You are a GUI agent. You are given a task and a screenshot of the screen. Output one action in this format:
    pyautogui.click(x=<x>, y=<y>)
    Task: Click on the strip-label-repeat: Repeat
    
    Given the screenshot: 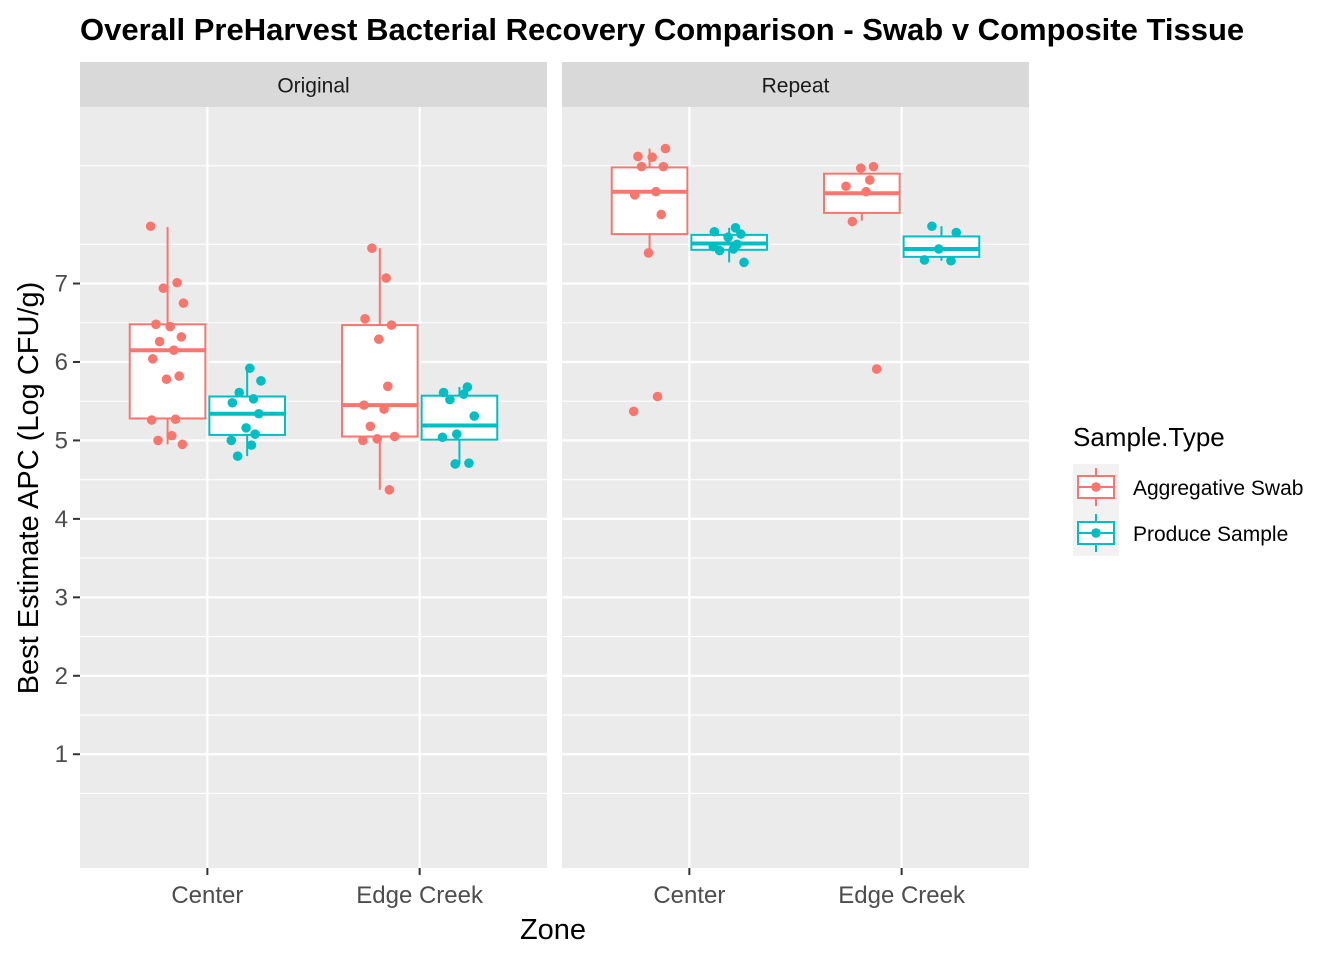 What is the action you would take?
    pyautogui.click(x=796, y=86)
    